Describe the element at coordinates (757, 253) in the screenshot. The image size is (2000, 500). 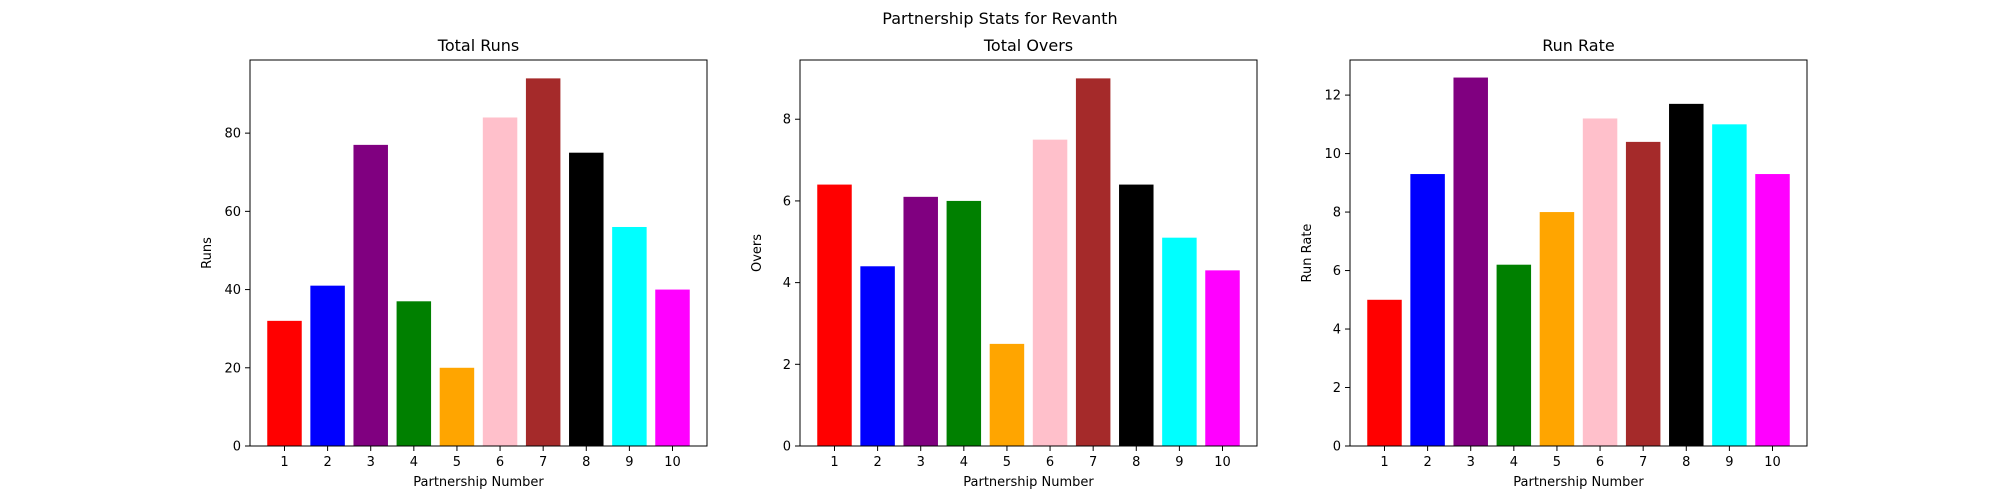
I see `overs-y-axis-label: Overs` at that location.